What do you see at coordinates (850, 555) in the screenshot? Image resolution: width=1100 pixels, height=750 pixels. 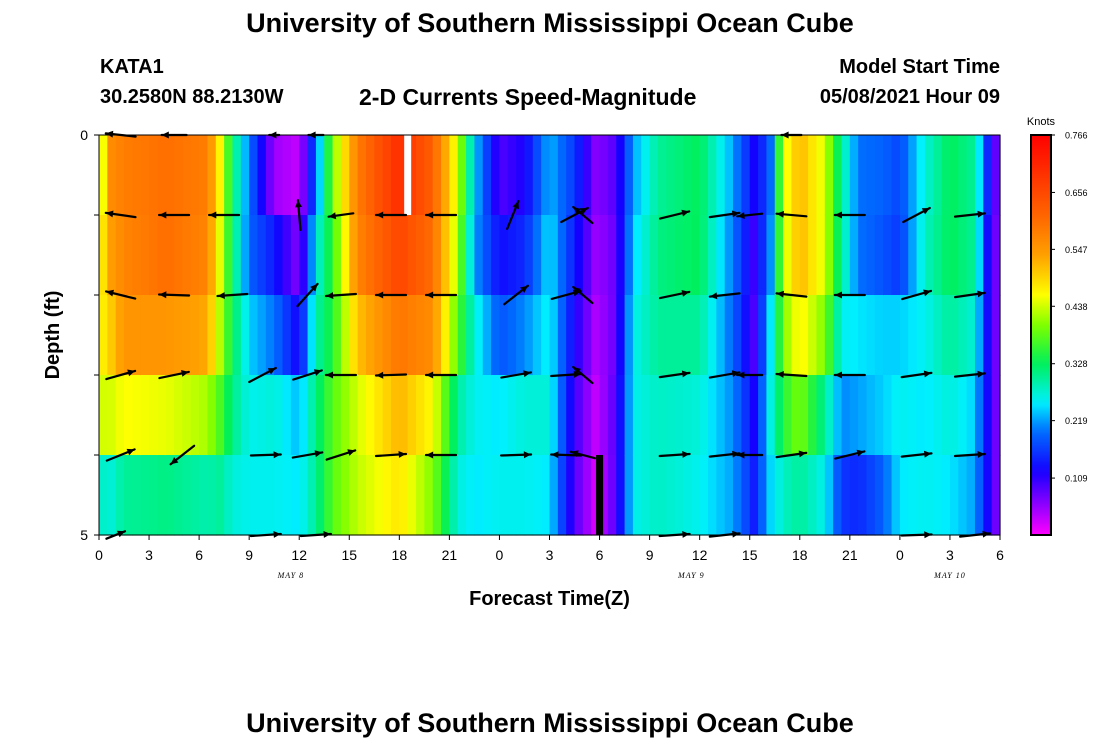 I see `x-tick-label: 21` at bounding box center [850, 555].